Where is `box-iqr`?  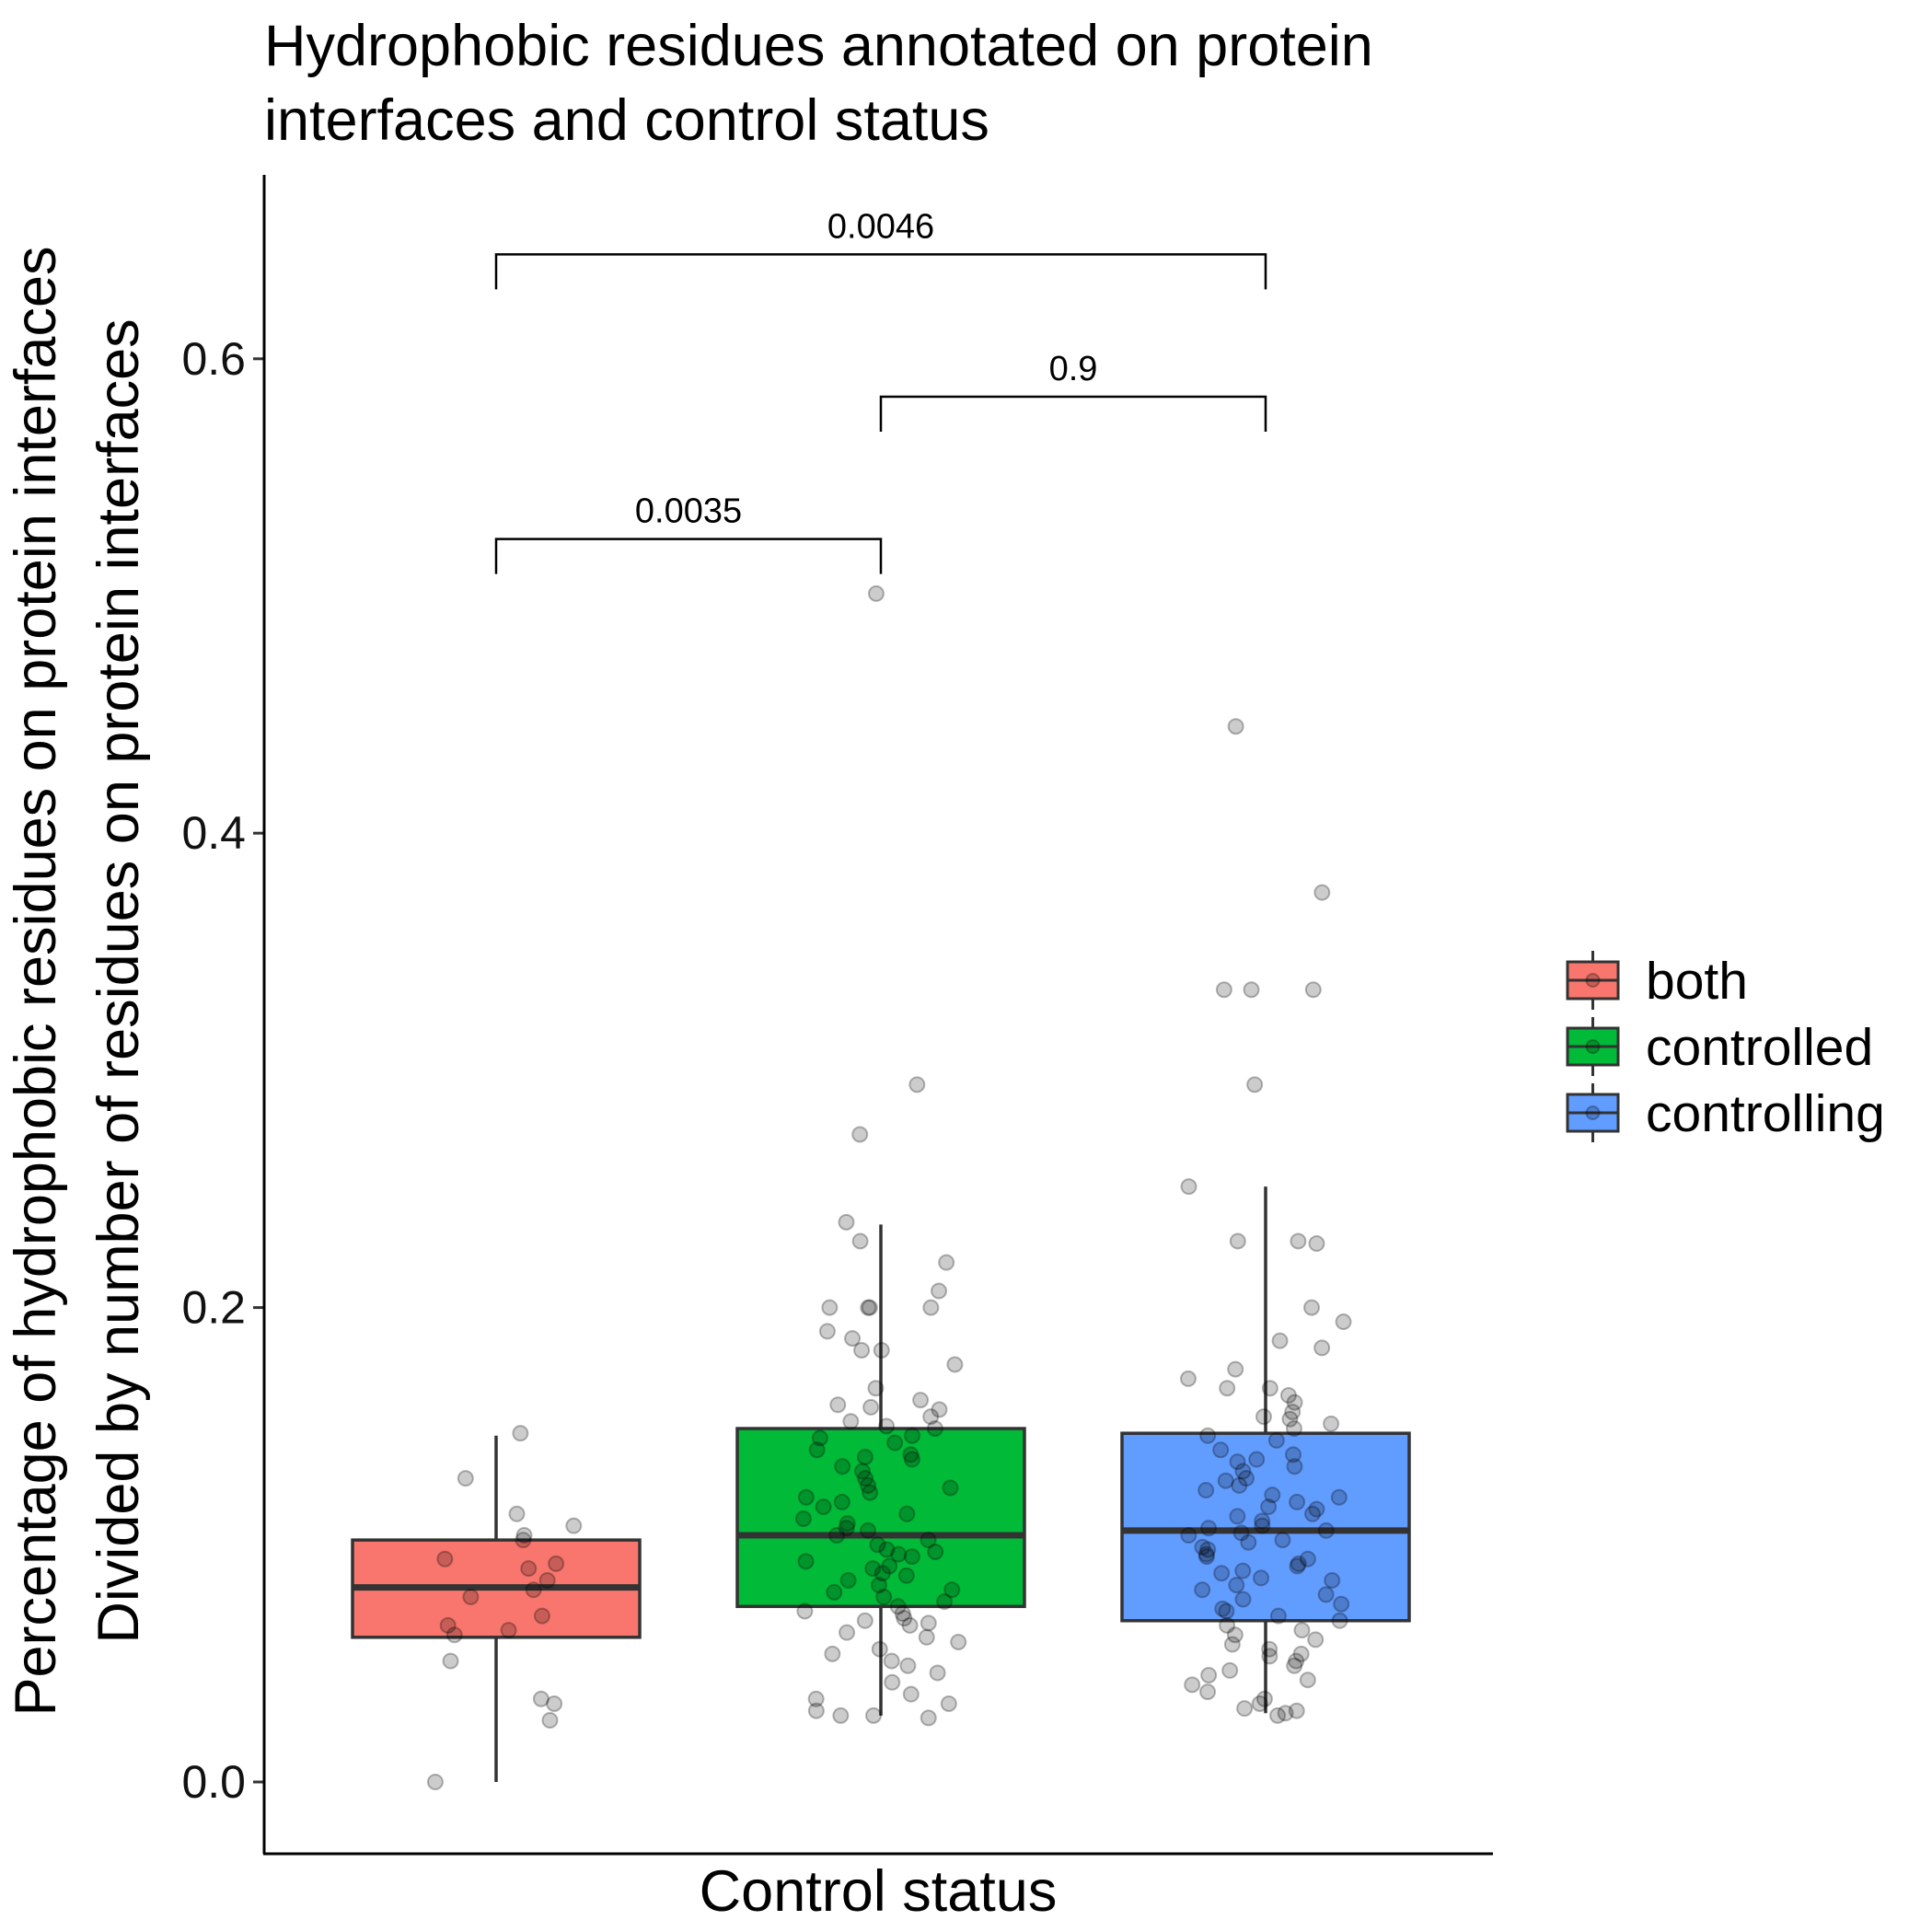
box-iqr is located at coordinates (1266, 1527).